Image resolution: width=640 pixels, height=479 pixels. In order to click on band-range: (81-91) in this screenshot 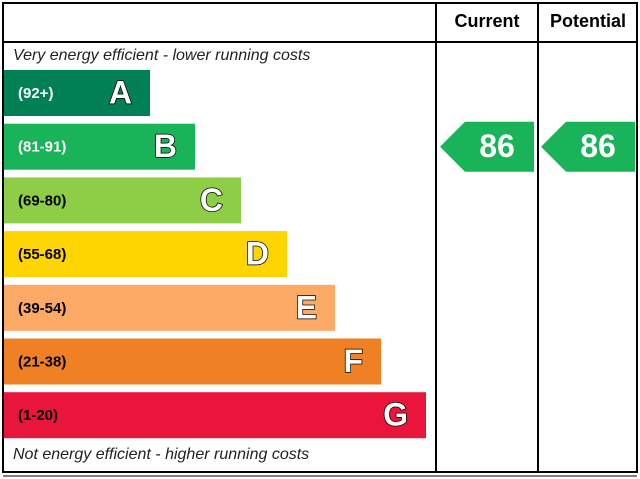, I will do `click(42, 147)`.